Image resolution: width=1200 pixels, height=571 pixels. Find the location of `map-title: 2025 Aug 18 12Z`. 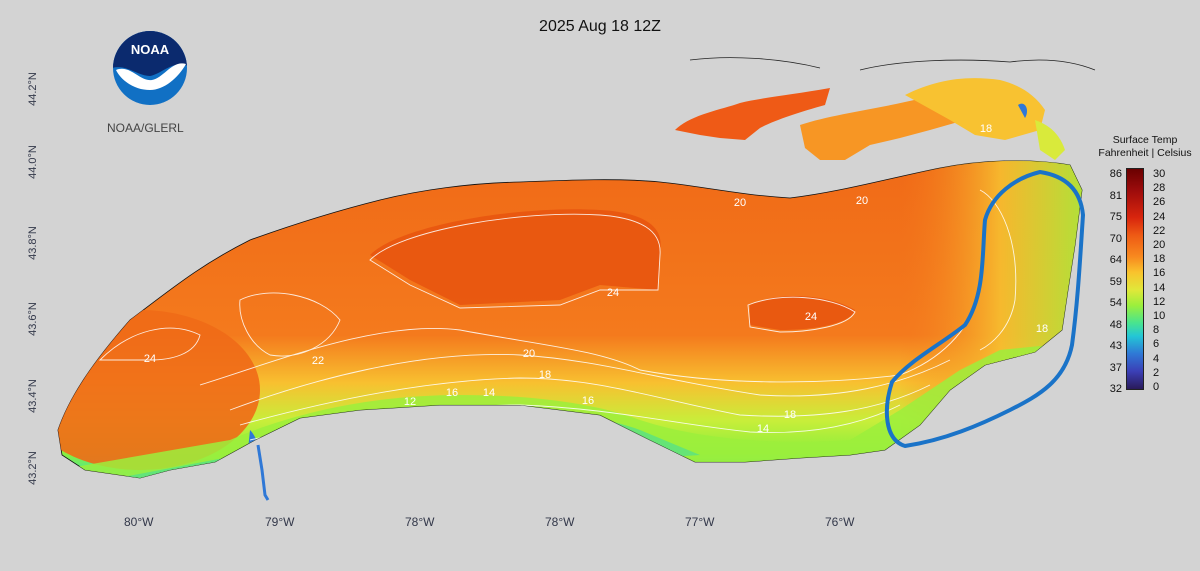

map-title: 2025 Aug 18 12Z is located at coordinates (600, 26).